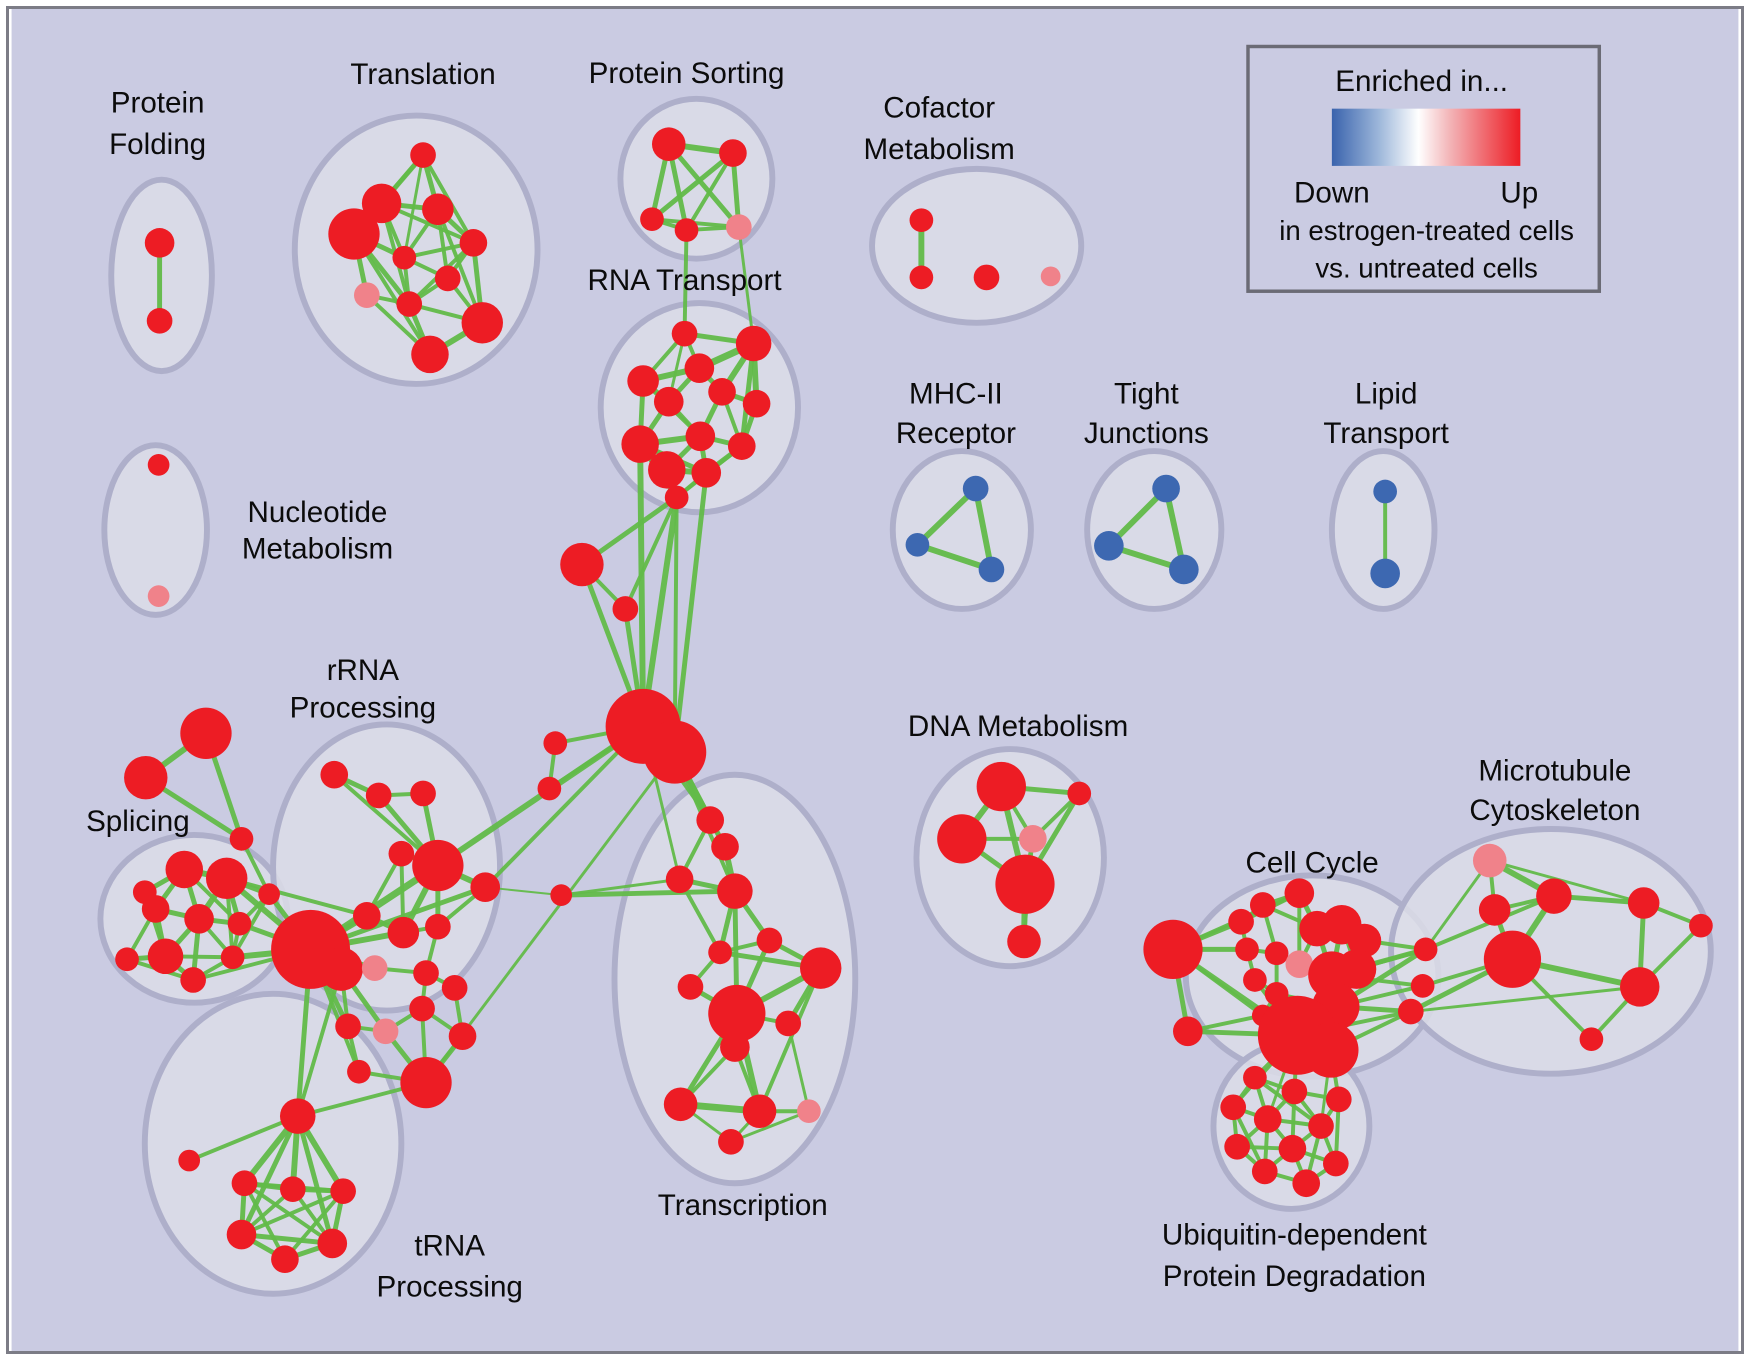 This screenshot has width=1750, height=1360. Describe the element at coordinates (359, 1071) in the screenshot. I see `node-q19` at that location.